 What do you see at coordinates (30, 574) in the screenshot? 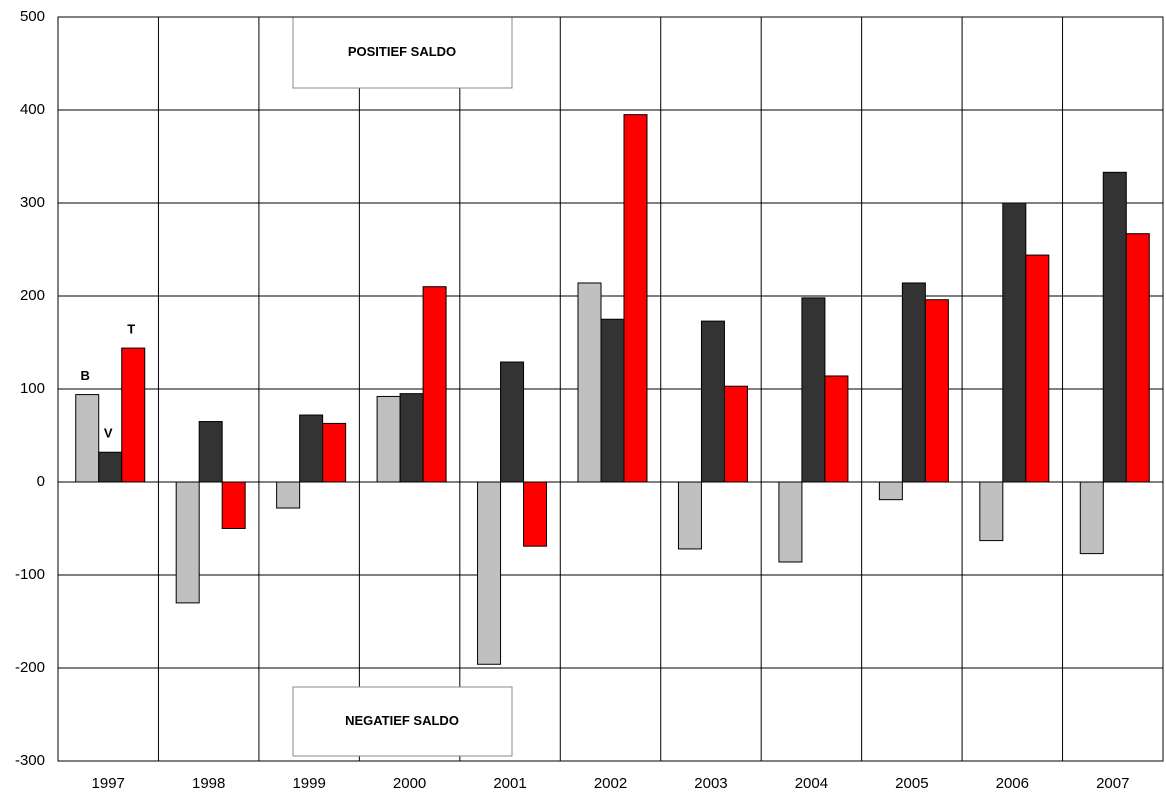
I see `y-tick-label: -100` at bounding box center [30, 574].